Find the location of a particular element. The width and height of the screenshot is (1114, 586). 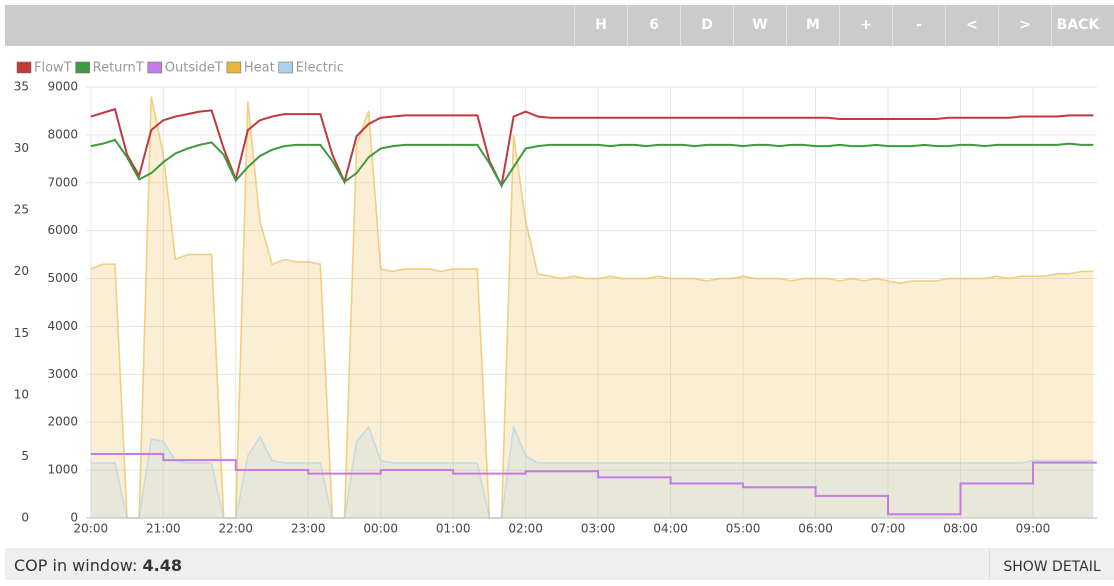

x-tick-label: 01:00 is located at coordinates (453, 529).